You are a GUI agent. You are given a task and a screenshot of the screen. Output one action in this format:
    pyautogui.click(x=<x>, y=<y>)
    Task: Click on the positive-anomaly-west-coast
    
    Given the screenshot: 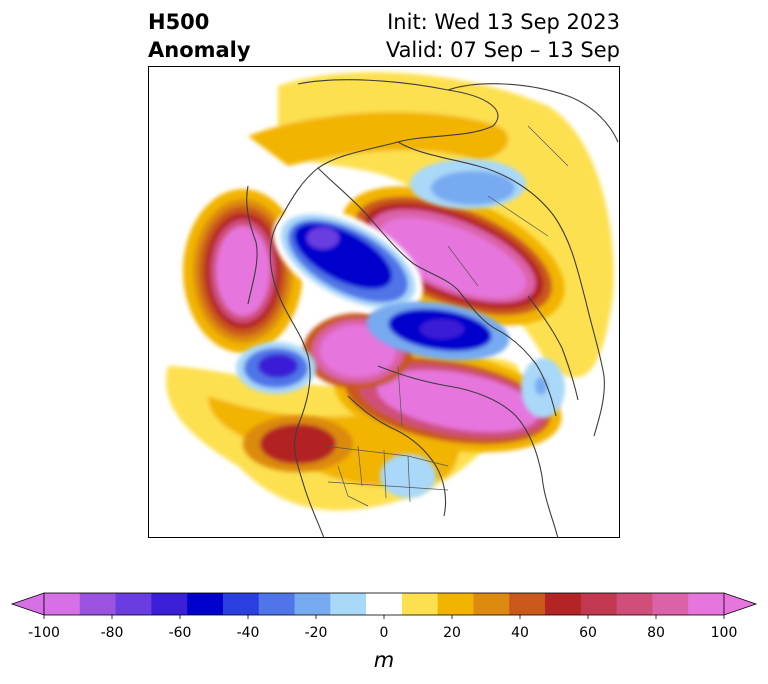 What is the action you would take?
    pyautogui.click(x=243, y=271)
    